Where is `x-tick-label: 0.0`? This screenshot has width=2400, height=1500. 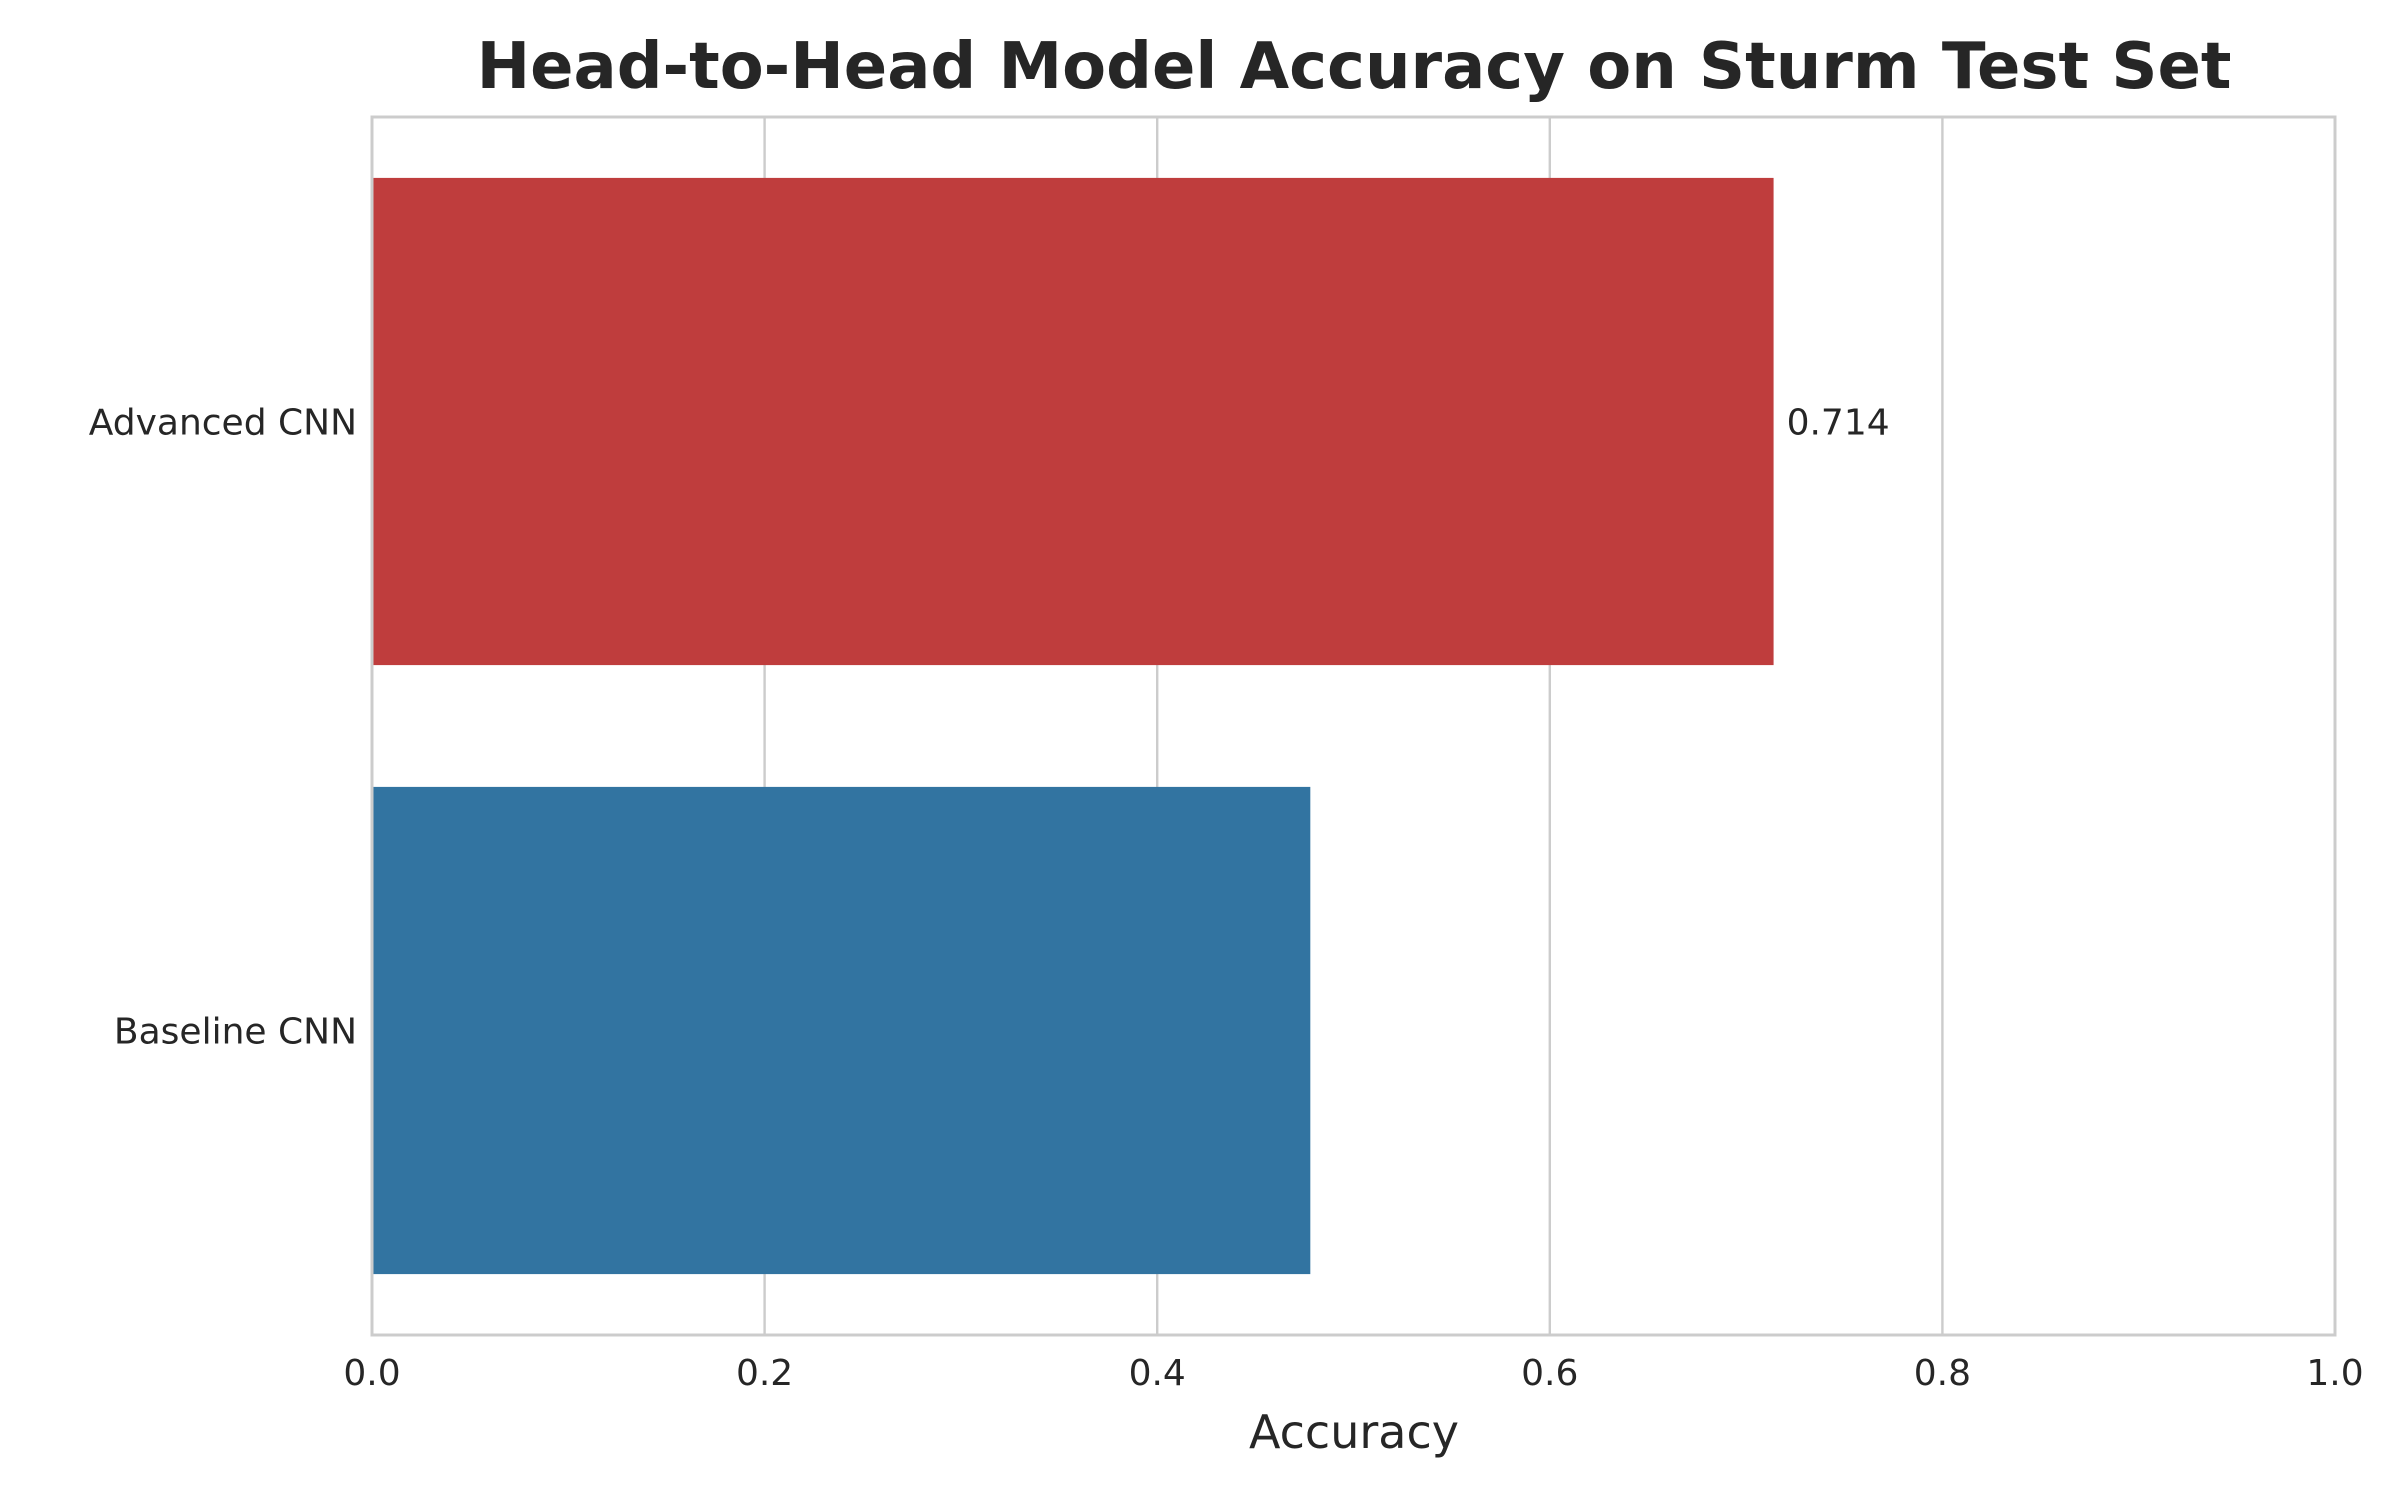 x-tick-label: 0.0 is located at coordinates (371, 1373).